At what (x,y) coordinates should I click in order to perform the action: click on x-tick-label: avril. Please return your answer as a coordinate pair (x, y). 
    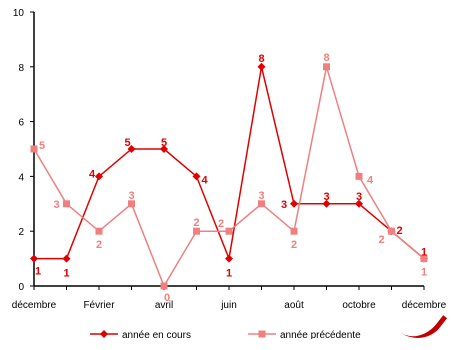
    Looking at the image, I should click on (164, 305).